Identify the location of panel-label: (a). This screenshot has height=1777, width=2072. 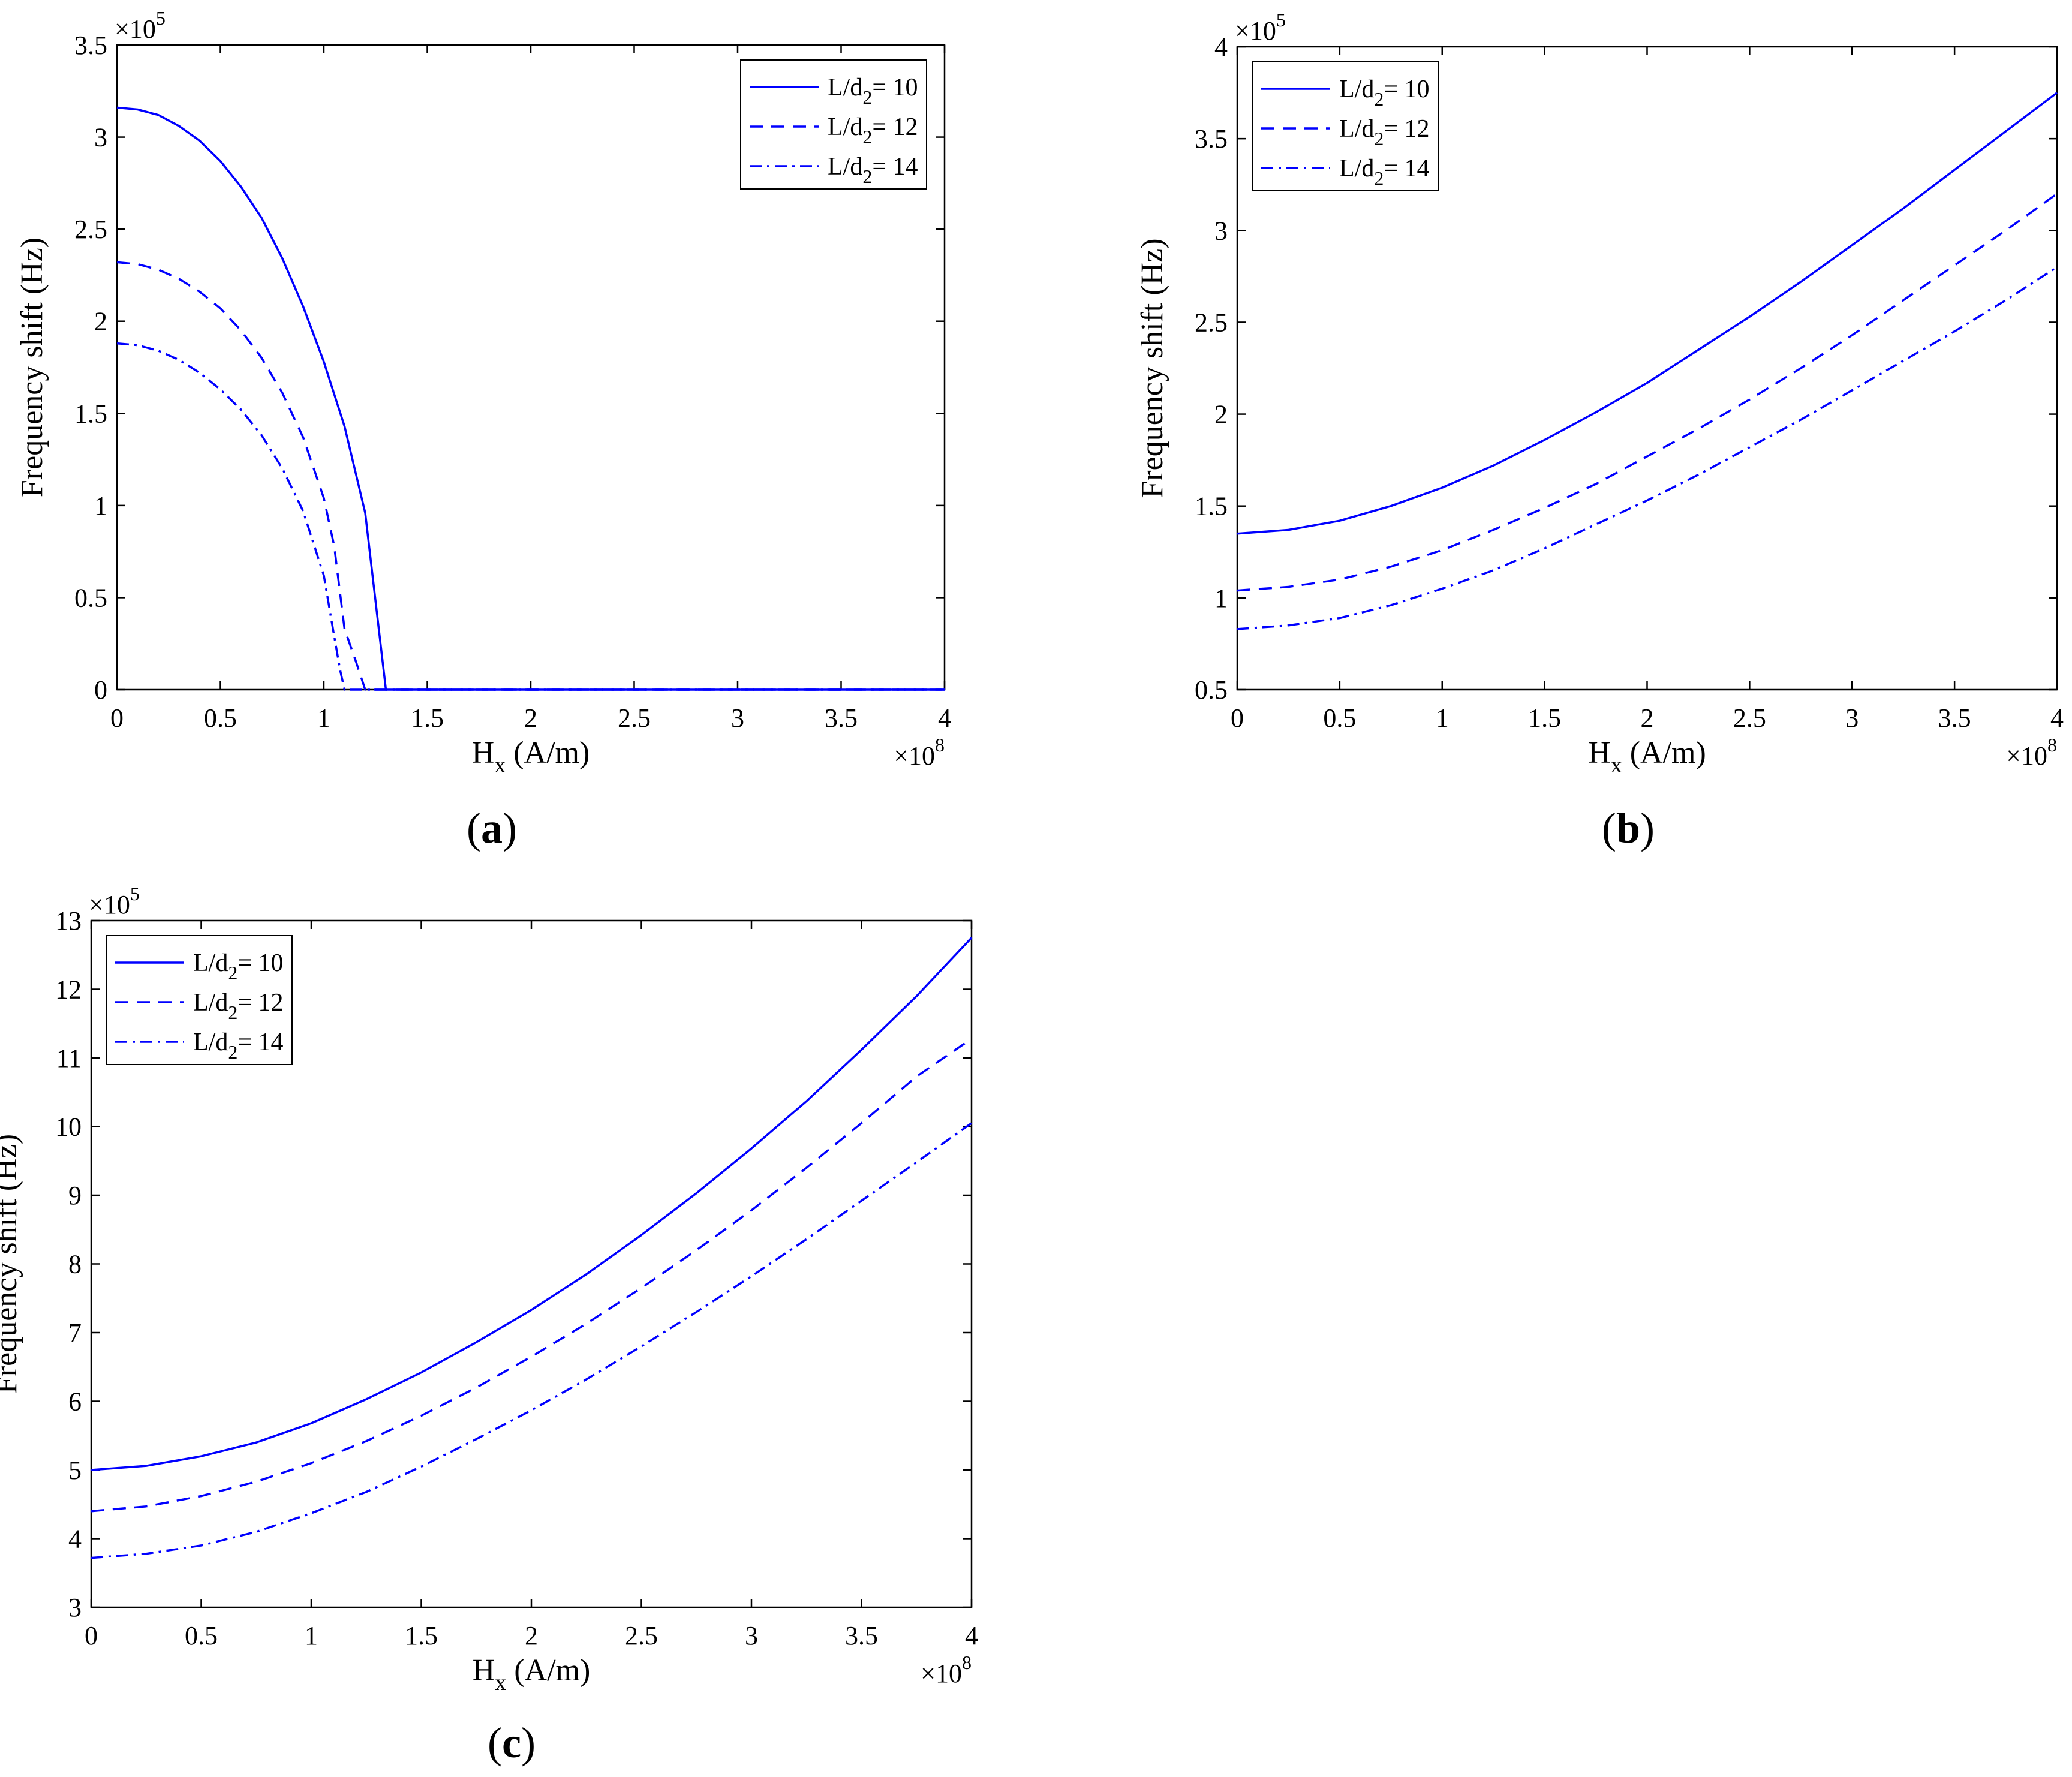
(492, 828).